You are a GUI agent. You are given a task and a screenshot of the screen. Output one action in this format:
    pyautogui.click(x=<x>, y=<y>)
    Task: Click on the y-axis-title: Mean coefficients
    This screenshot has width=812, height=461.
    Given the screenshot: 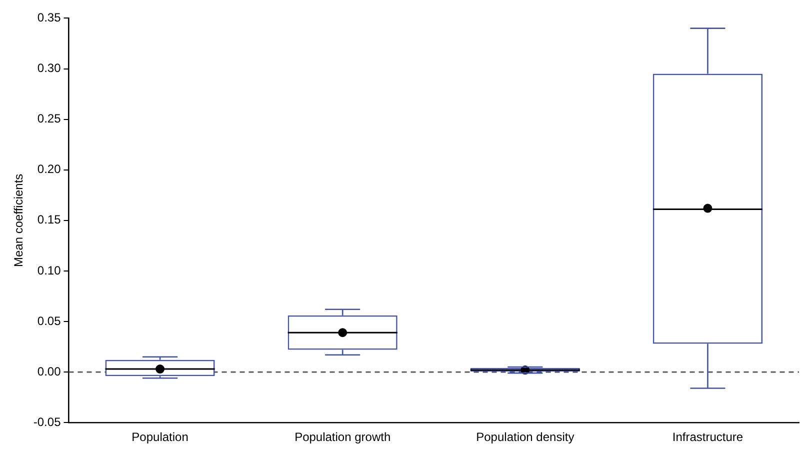 What is the action you would take?
    pyautogui.click(x=19, y=220)
    